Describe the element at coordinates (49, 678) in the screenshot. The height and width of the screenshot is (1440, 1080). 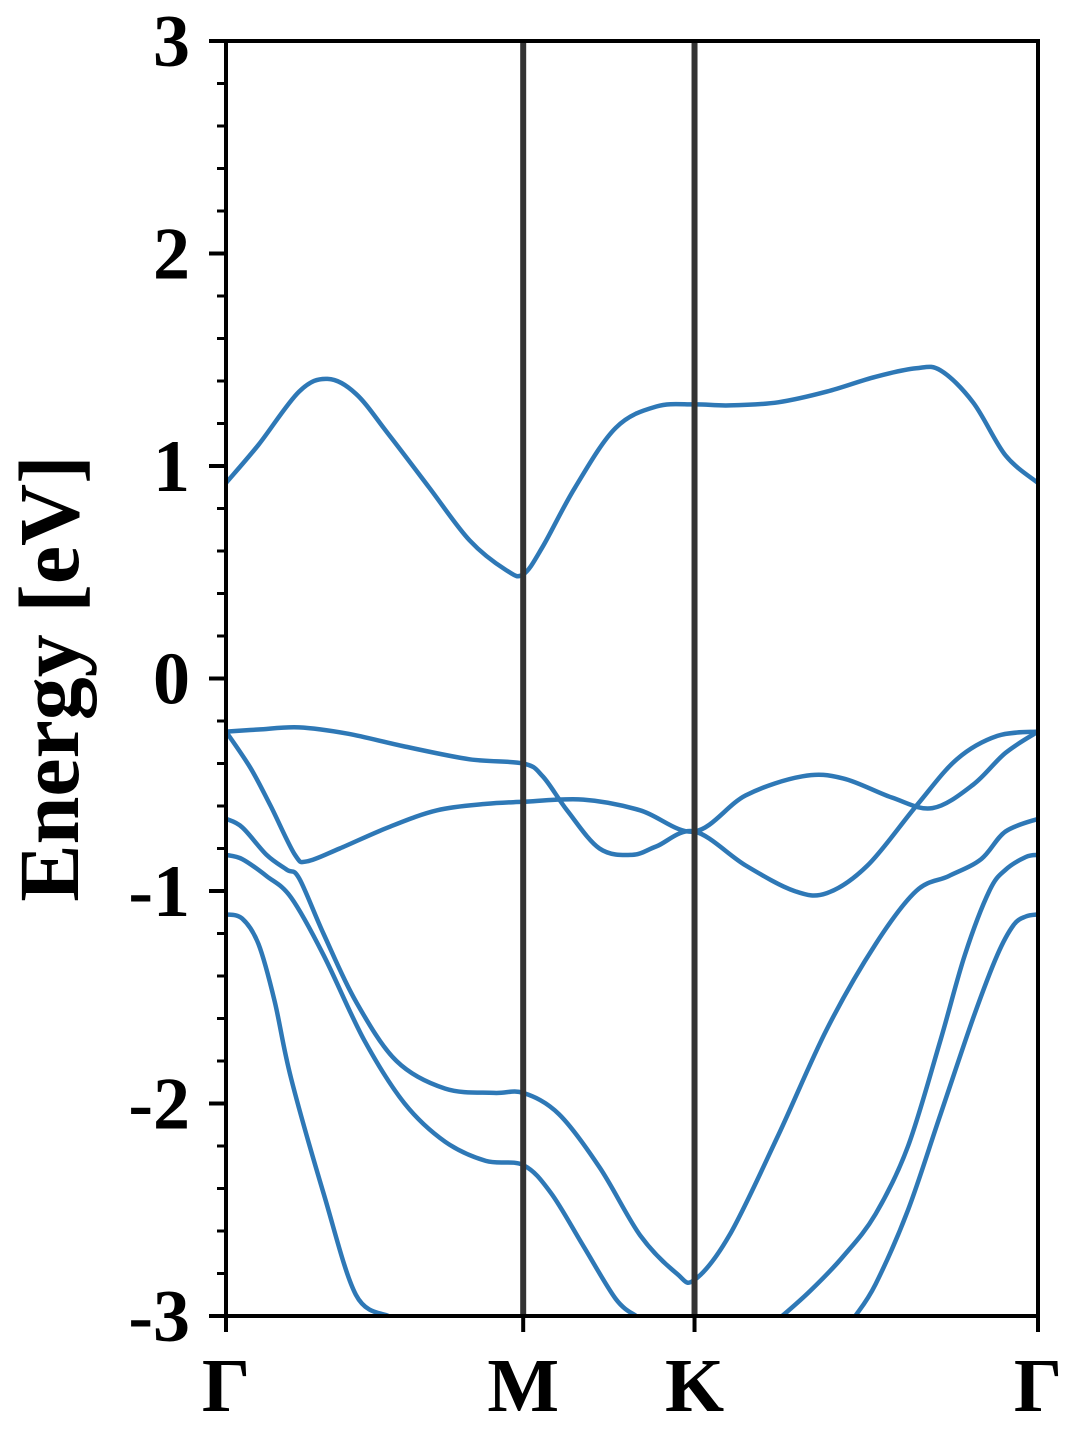
I see `y-axis-label: Energy [eV]` at that location.